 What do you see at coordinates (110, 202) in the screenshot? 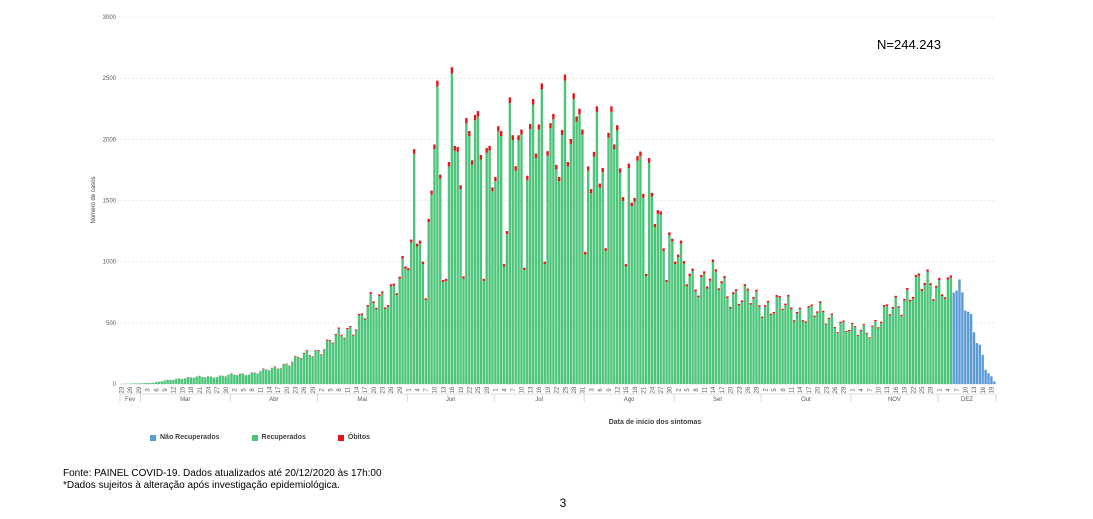
I see `y-tick-label: 1500` at bounding box center [110, 202].